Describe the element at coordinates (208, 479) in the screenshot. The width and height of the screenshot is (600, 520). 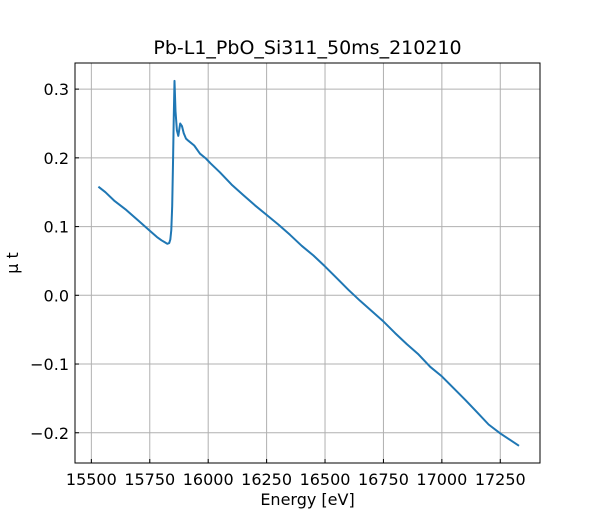
I see `x-tick-label: 16000` at that location.